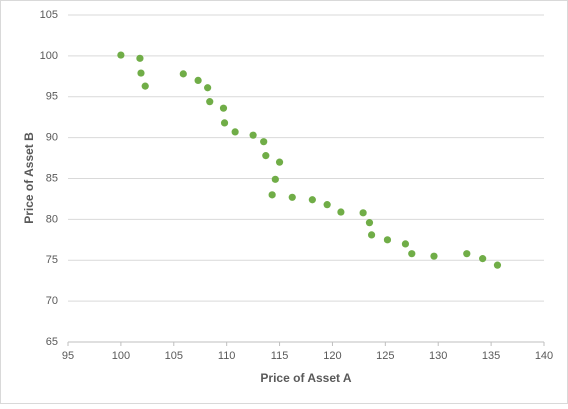 The width and height of the screenshot is (568, 409). I want to click on y-tick-label: 105, so click(49, 15).